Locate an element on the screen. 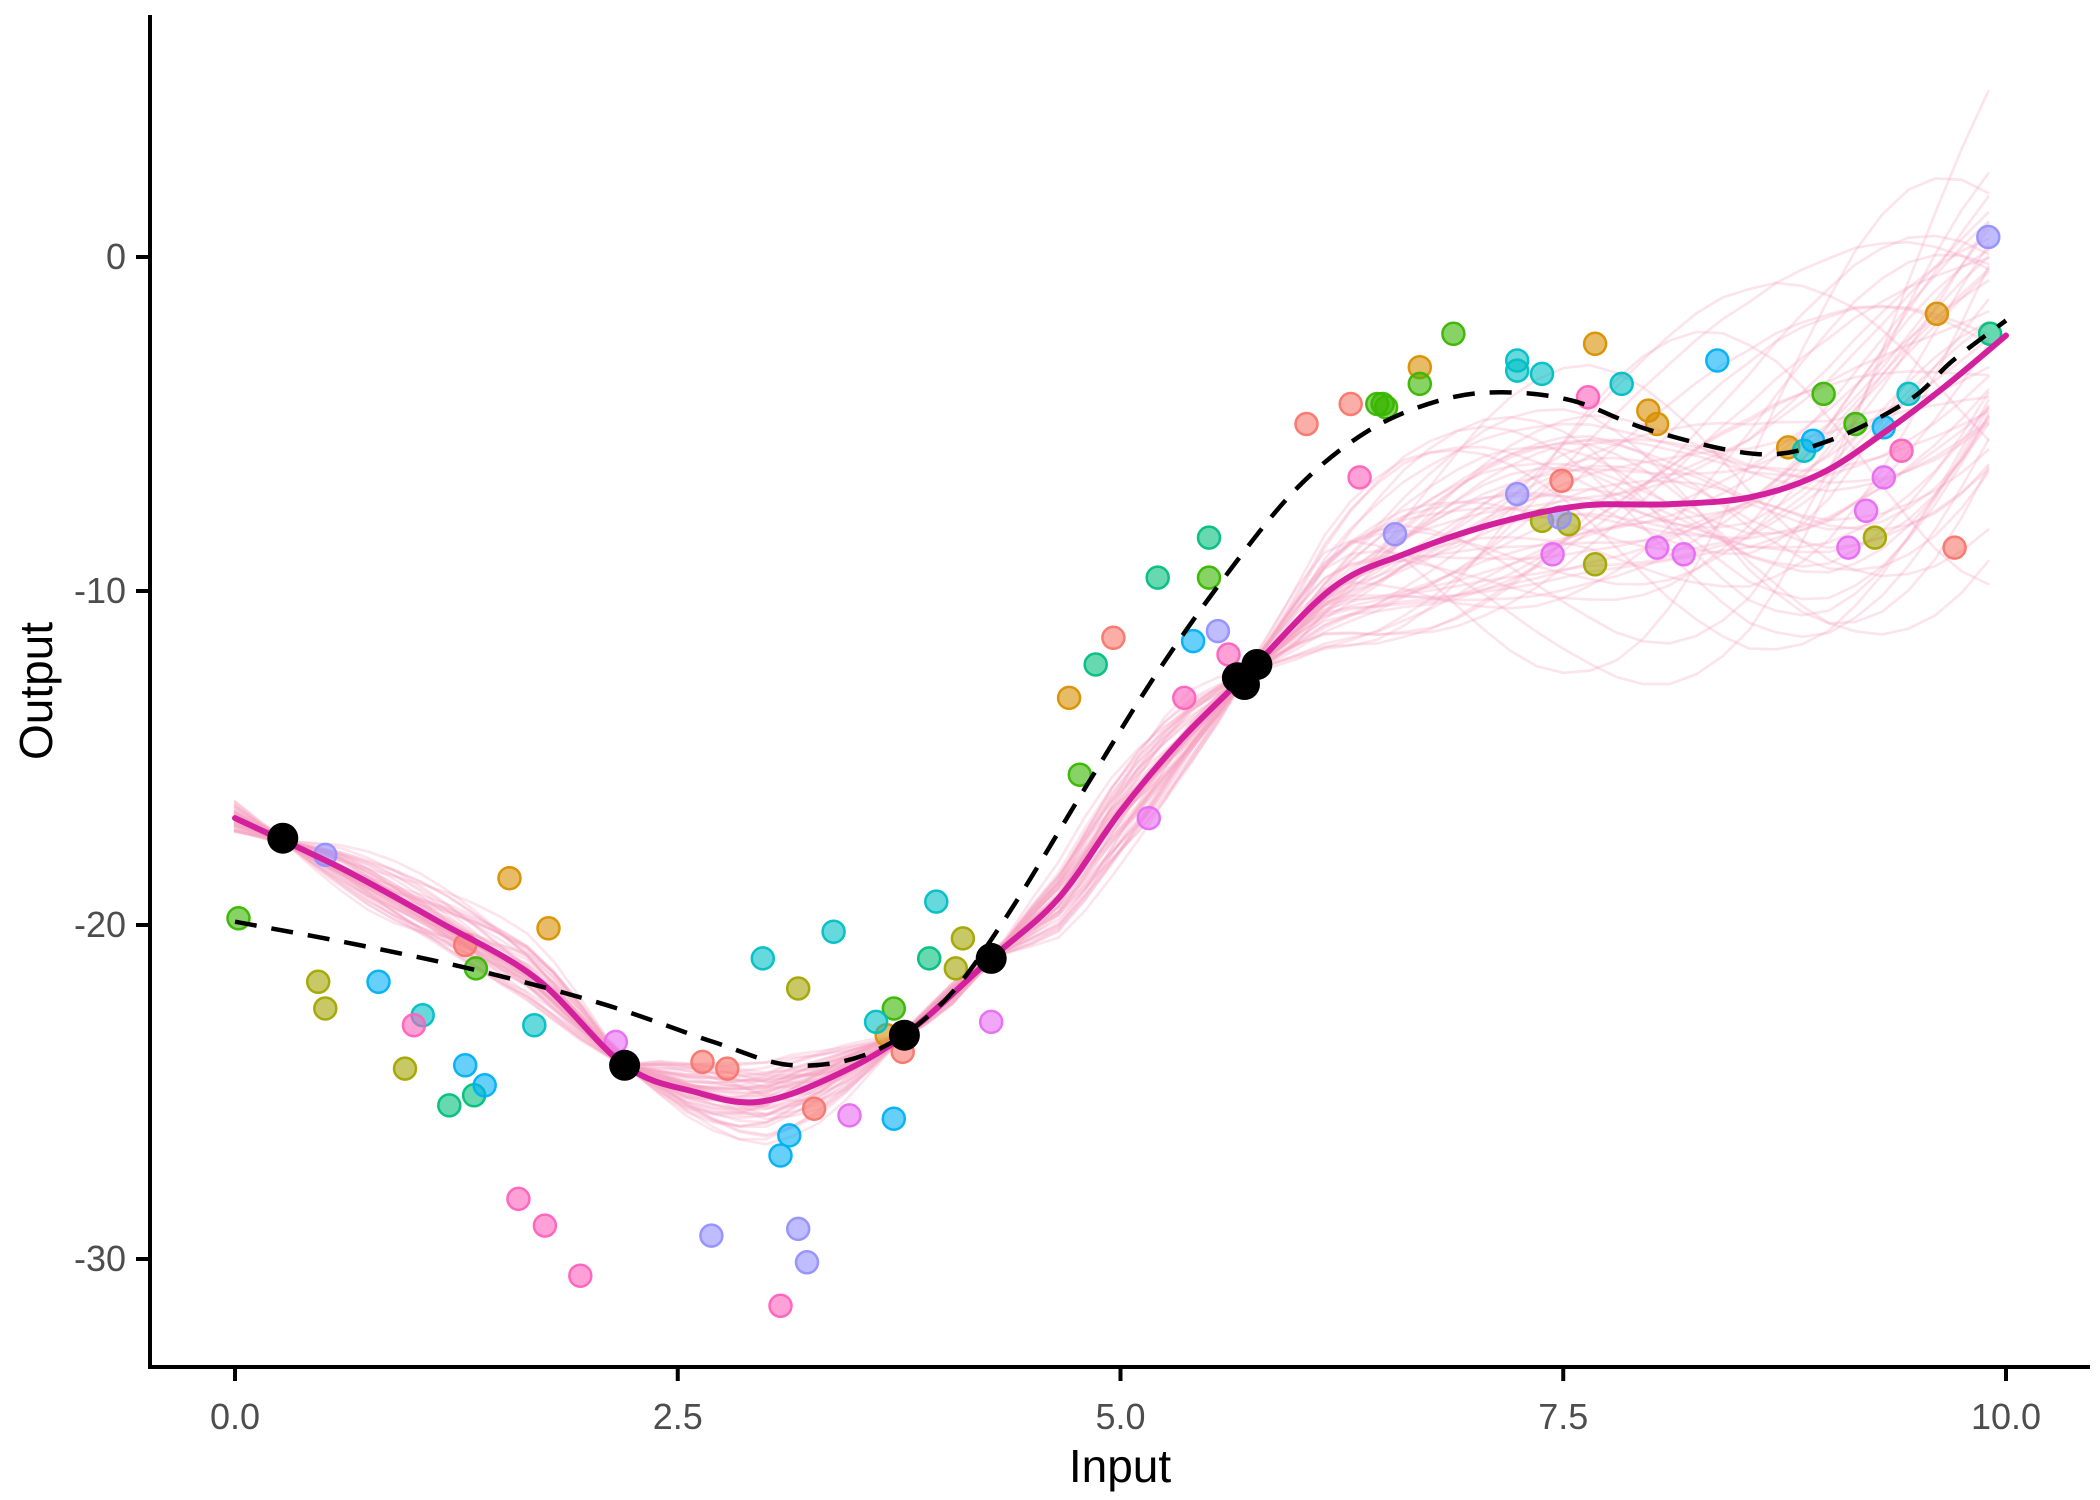  observed-points-layer is located at coordinates (770, 865).